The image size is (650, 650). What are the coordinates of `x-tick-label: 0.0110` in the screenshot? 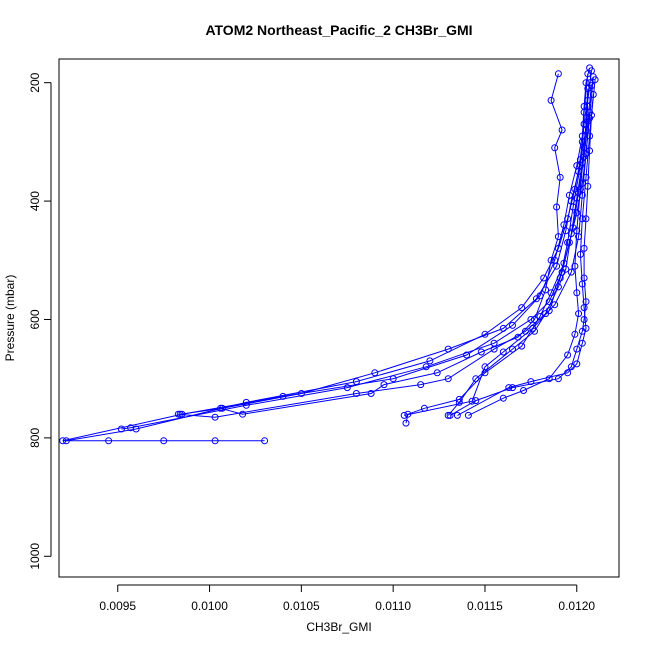 It's located at (393, 606).